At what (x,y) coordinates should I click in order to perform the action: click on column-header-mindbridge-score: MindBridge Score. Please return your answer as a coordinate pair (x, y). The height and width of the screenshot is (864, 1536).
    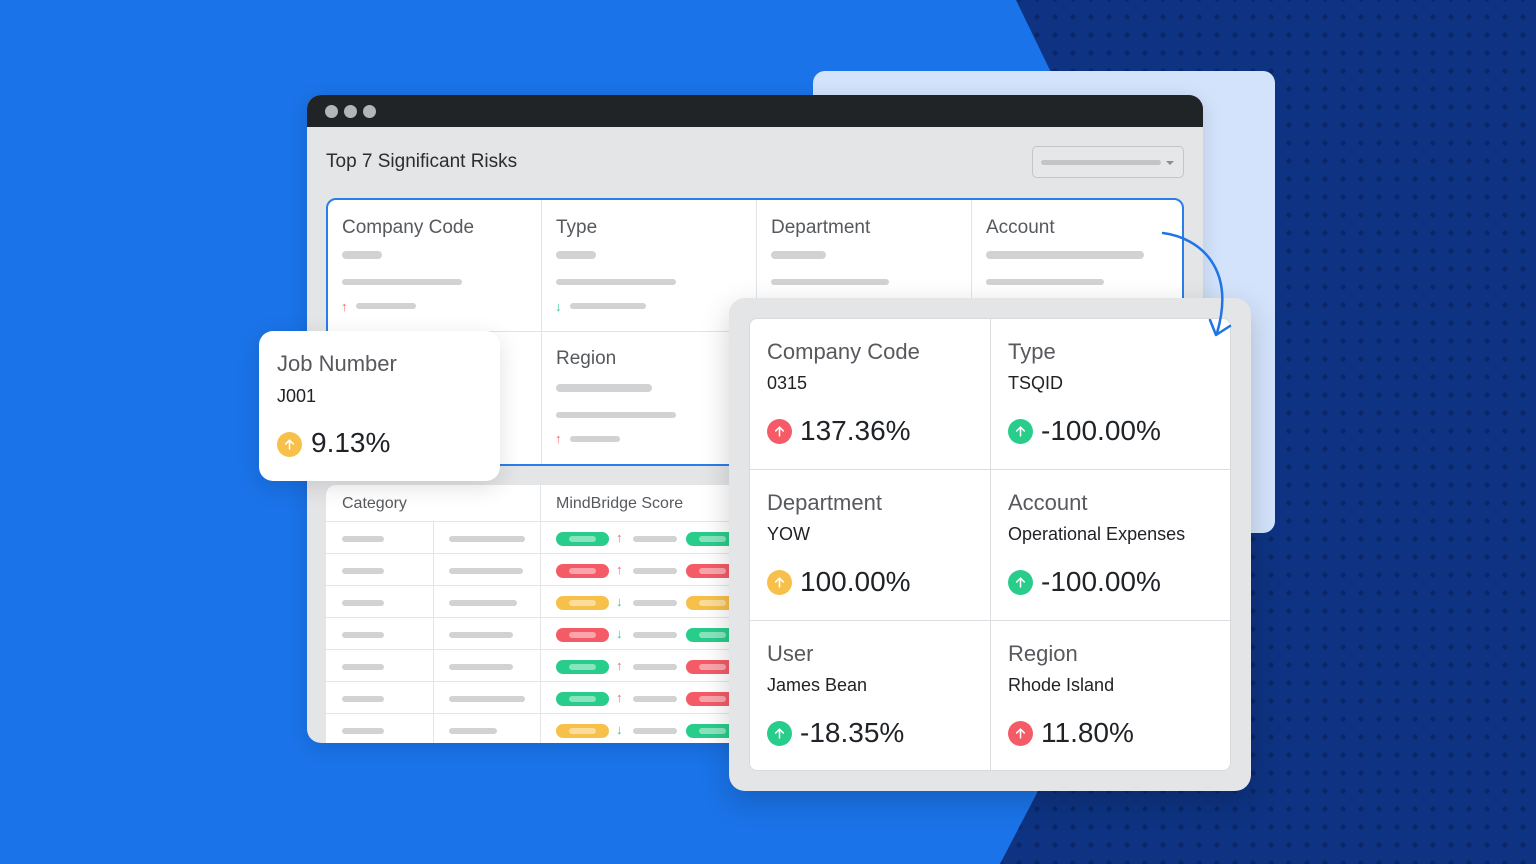
    Looking at the image, I should click on (620, 503).